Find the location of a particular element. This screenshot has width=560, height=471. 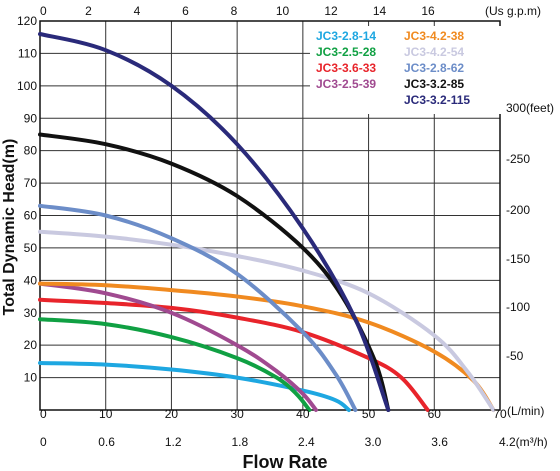

y-tick-label: 110 is located at coordinates (27, 53).